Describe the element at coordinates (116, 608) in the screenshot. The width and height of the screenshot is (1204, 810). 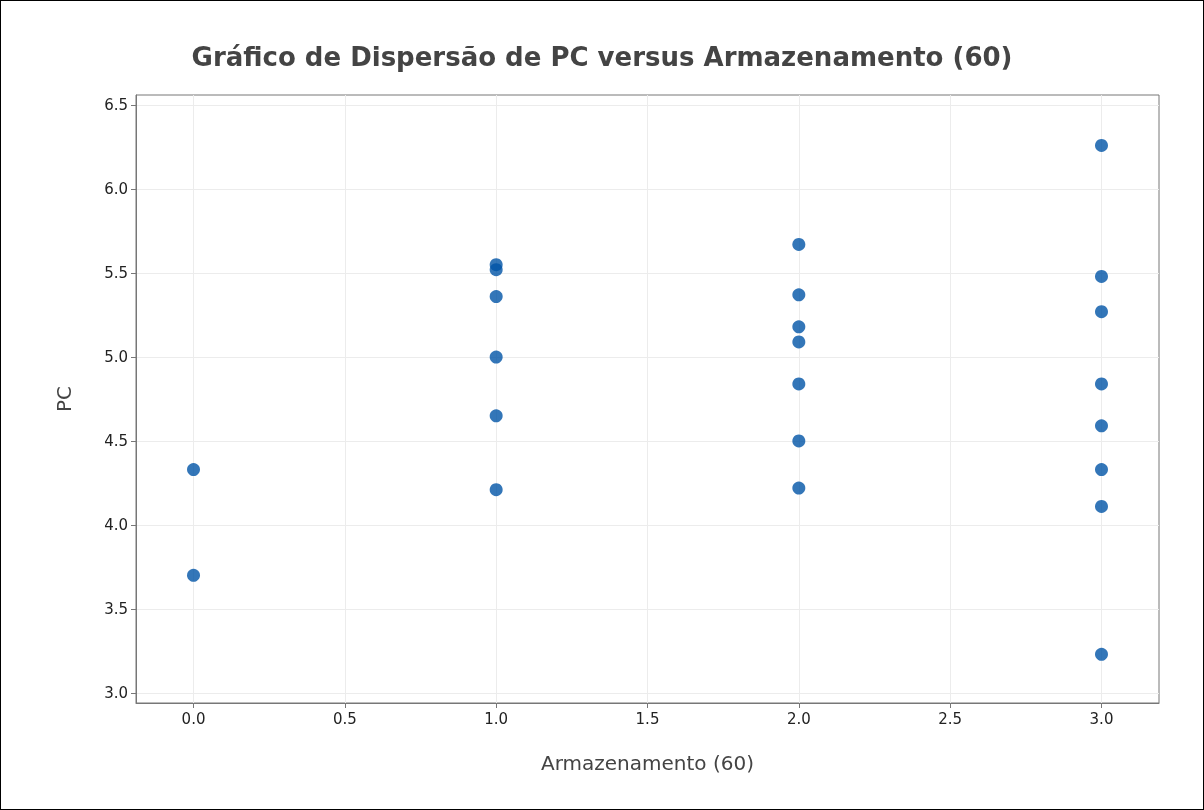
I see `y-tick-label: 3.5` at that location.